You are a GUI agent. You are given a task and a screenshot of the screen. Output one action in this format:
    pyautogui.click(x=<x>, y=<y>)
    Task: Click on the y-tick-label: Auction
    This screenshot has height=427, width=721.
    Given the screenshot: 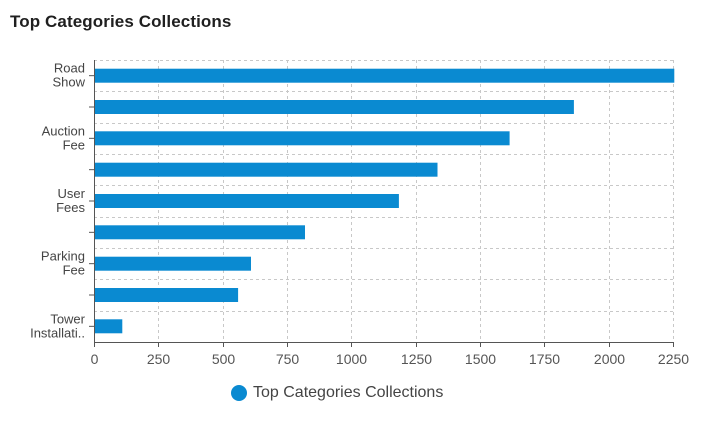 What is the action you would take?
    pyautogui.click(x=63, y=130)
    